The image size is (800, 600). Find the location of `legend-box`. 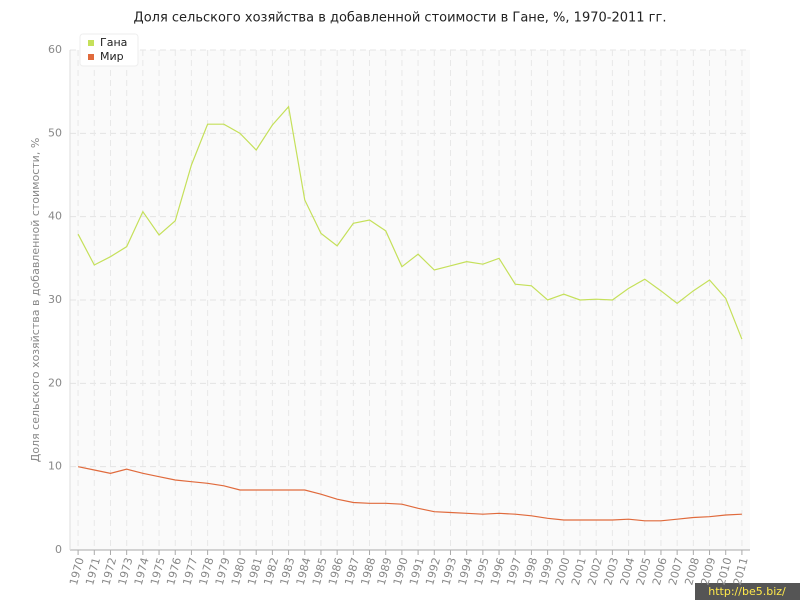

legend-box is located at coordinates (109, 50).